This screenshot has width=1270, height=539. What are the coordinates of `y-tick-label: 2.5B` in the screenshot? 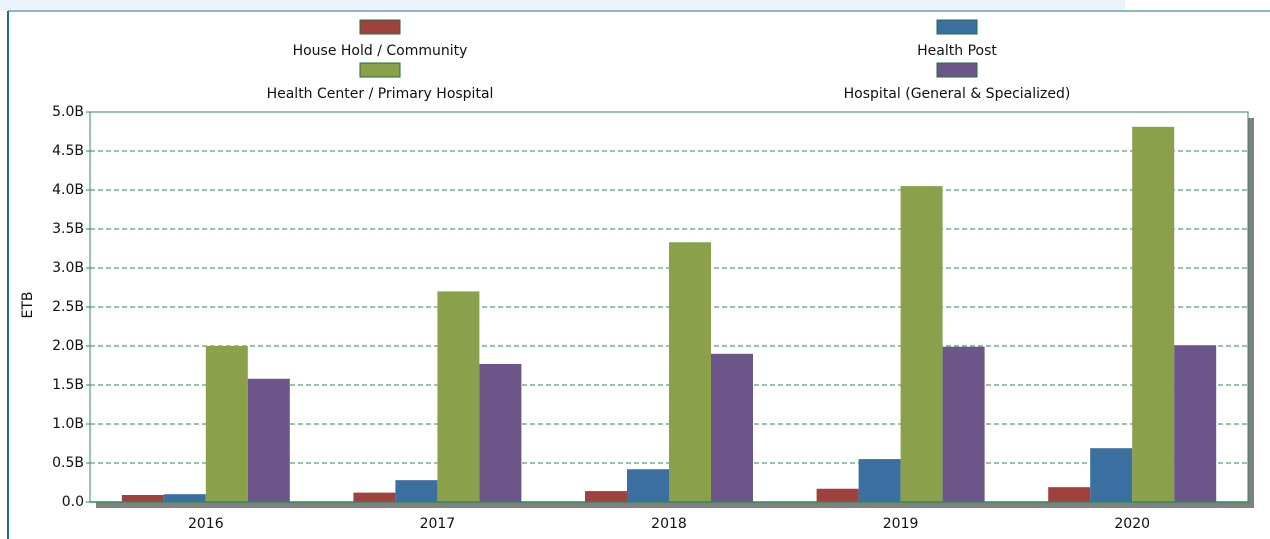 It's located at (68, 307).